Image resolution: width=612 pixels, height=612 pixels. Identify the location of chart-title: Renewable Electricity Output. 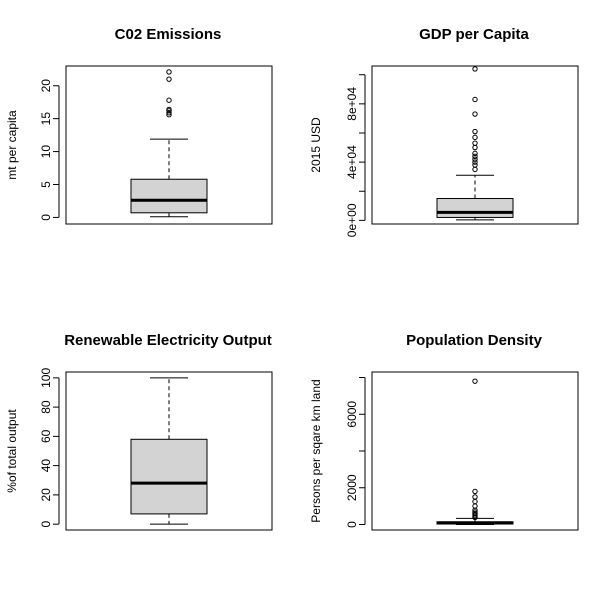
(168, 340).